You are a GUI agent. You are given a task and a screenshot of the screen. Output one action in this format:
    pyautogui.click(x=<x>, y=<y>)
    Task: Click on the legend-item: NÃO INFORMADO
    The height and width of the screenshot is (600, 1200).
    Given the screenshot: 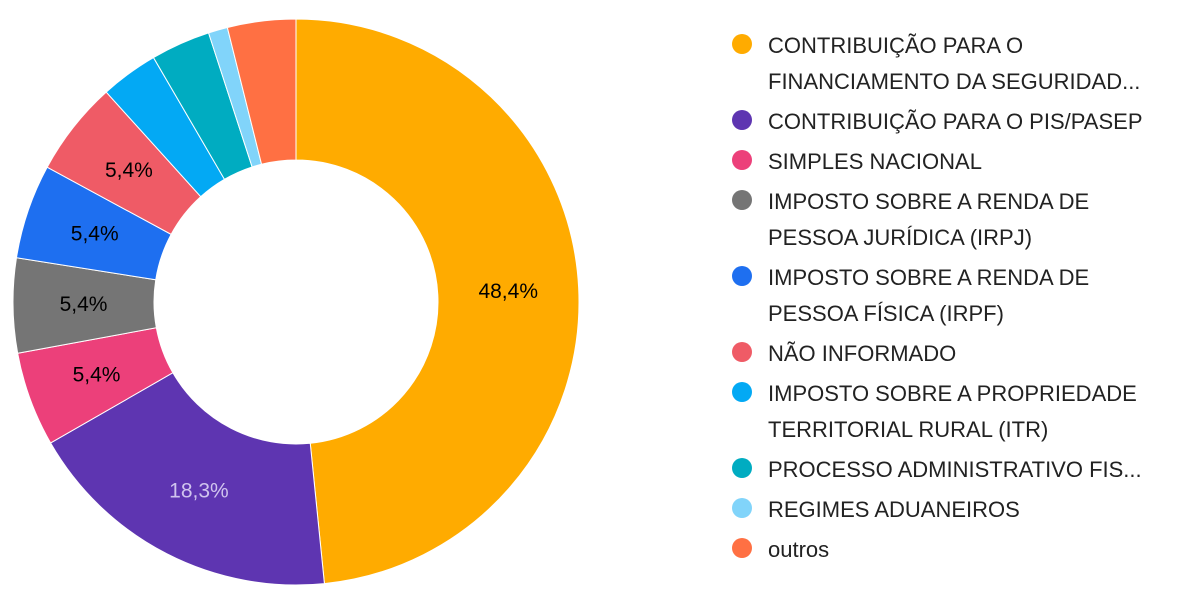 What is the action you would take?
    pyautogui.click(x=962, y=354)
    